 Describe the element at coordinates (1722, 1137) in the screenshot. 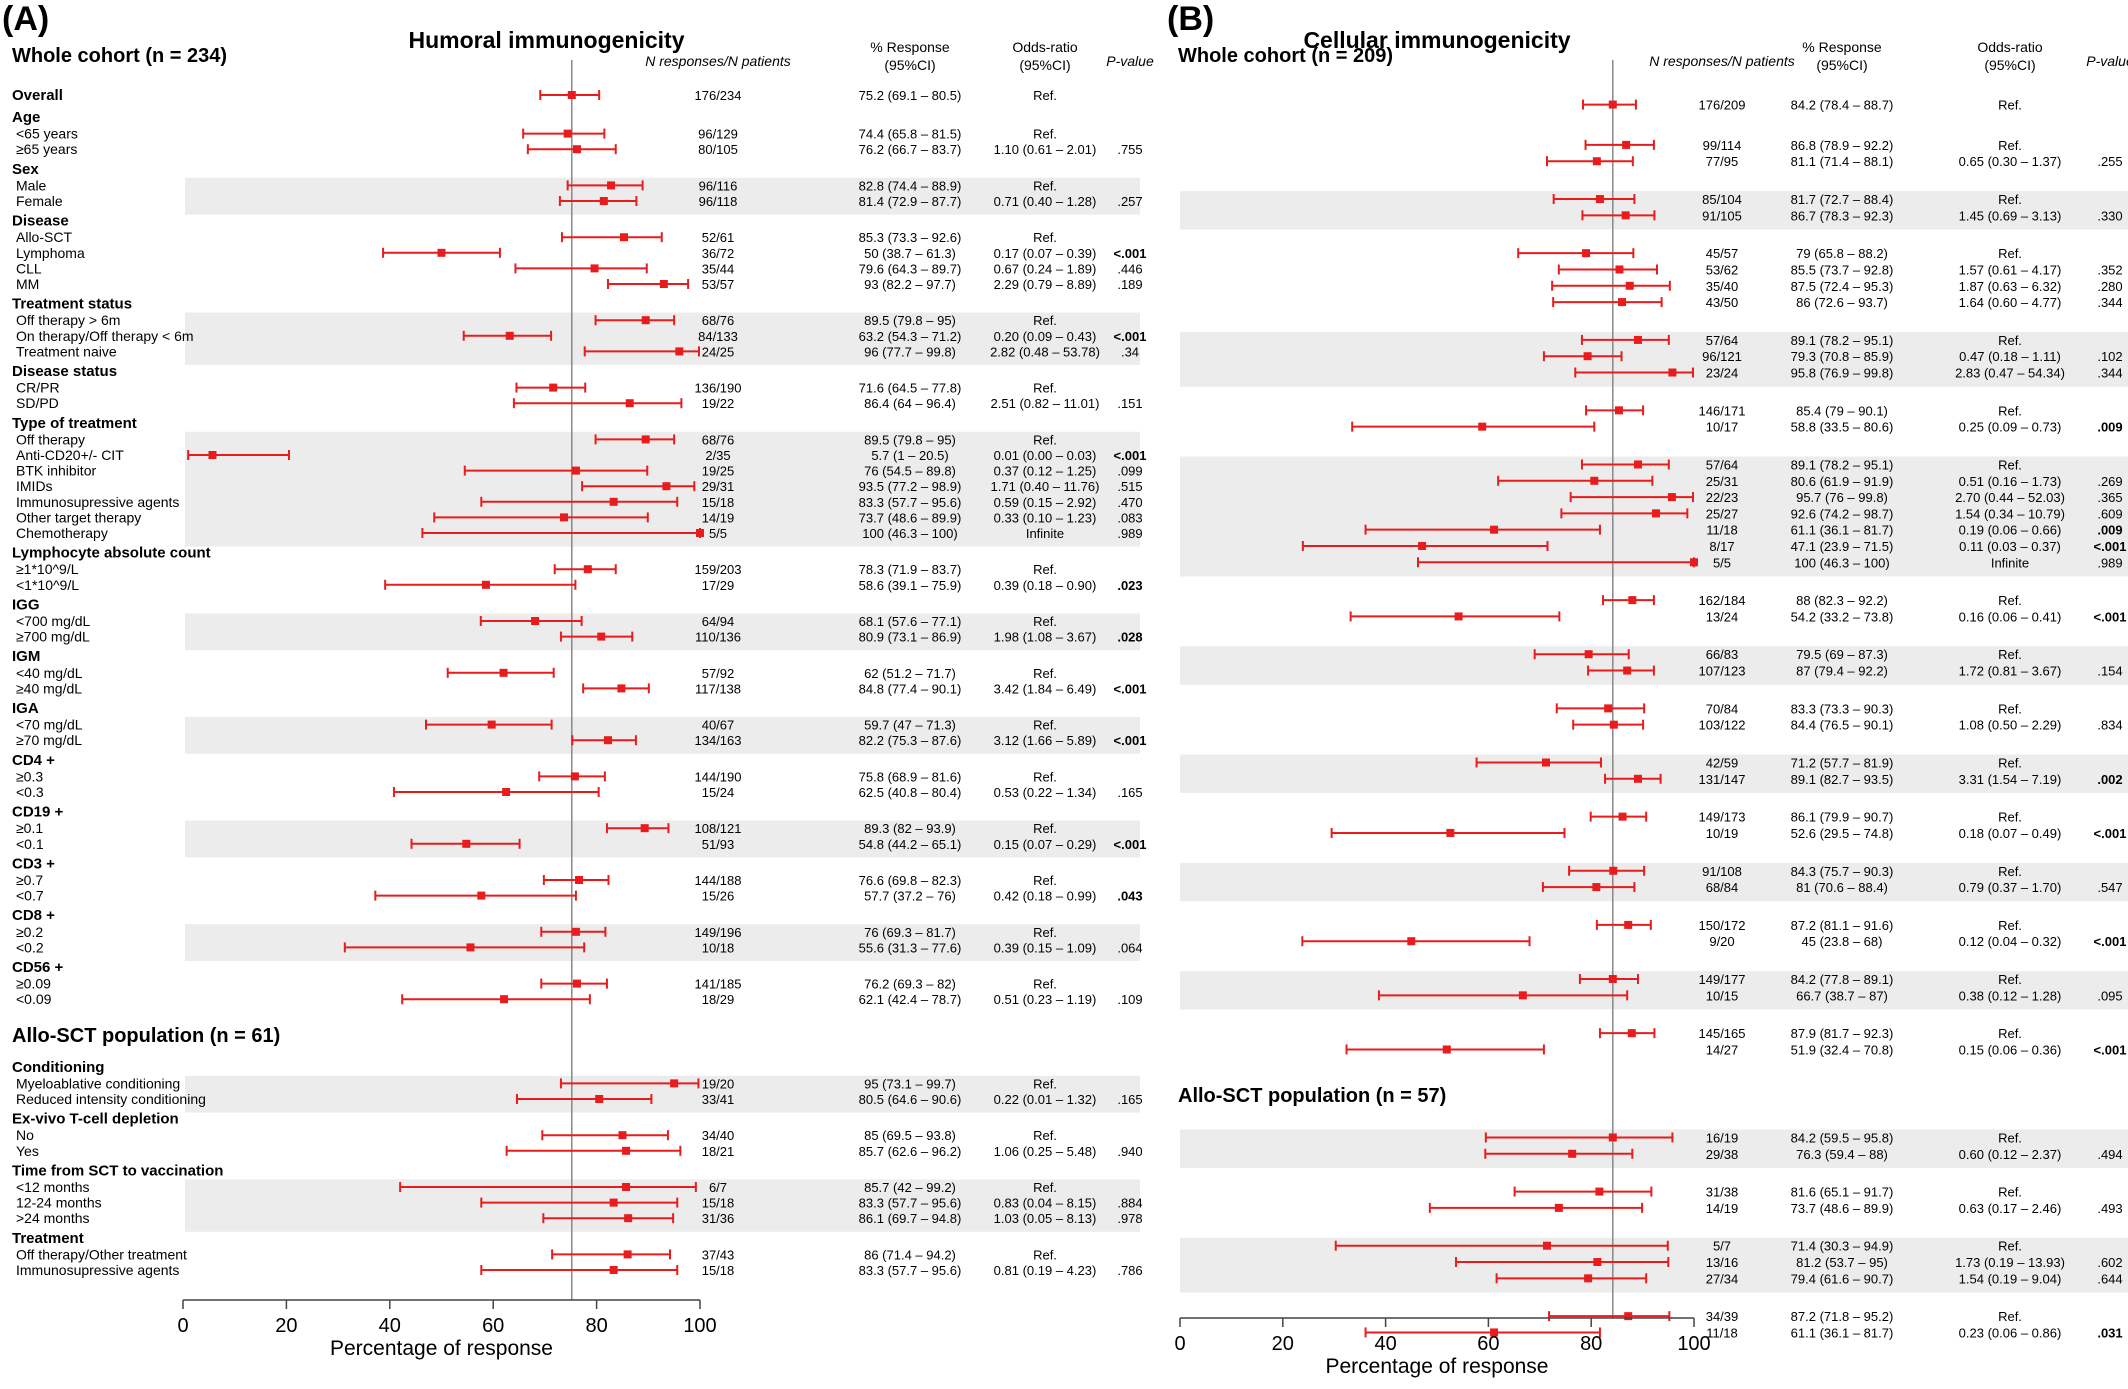

I see `row-n-responses: 16/19` at that location.